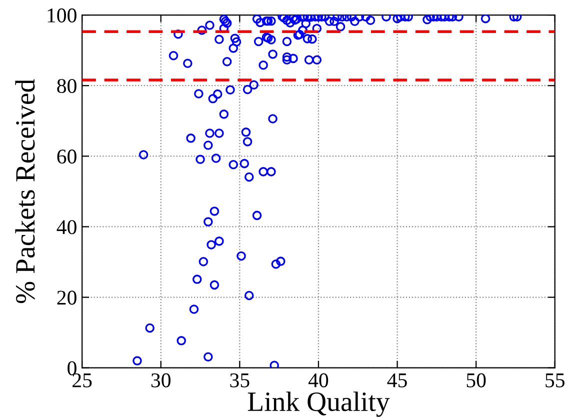  I want to click on y-tick-label: 100, so click(62, 15).